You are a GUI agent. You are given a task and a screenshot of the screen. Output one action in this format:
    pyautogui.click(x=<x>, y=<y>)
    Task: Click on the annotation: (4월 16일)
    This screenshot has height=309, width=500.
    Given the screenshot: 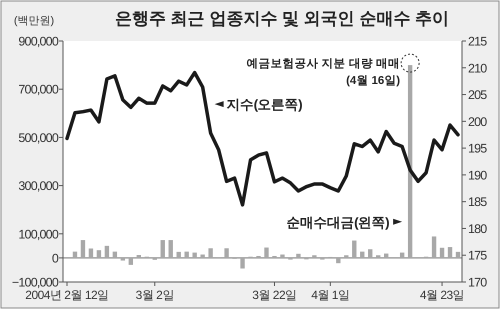 What is the action you would take?
    pyautogui.click(x=373, y=80)
    